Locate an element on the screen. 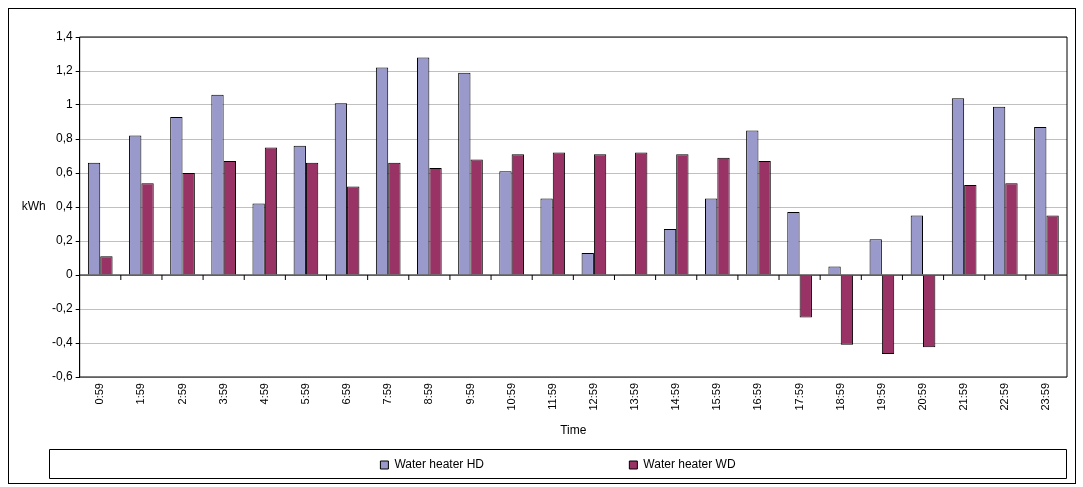  y-tick-label: -0,2 is located at coordinates (62, 308).